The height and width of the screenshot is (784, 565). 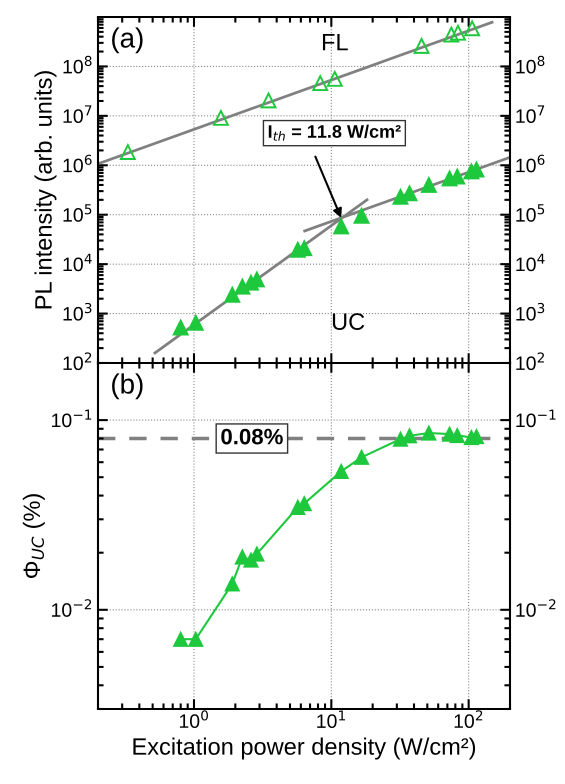 I want to click on annotation: I$_{th}$ = 11.8 W/cm², so click(x=334, y=132).